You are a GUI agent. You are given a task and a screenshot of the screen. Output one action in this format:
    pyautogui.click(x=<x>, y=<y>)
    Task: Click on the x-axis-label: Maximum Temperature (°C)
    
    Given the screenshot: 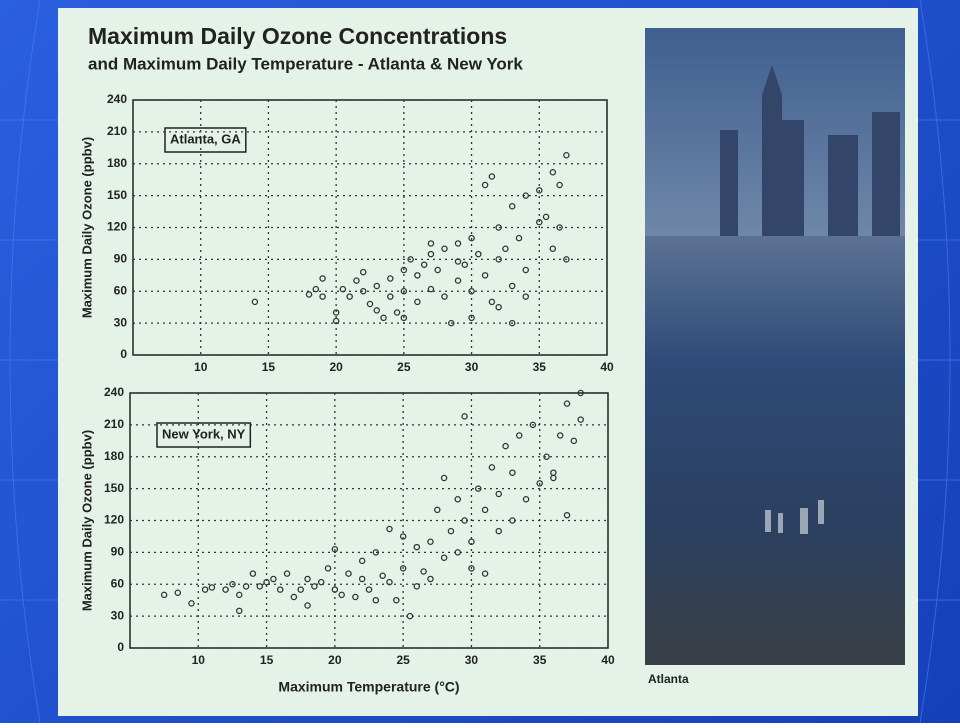 What is the action you would take?
    pyautogui.click(x=368, y=687)
    